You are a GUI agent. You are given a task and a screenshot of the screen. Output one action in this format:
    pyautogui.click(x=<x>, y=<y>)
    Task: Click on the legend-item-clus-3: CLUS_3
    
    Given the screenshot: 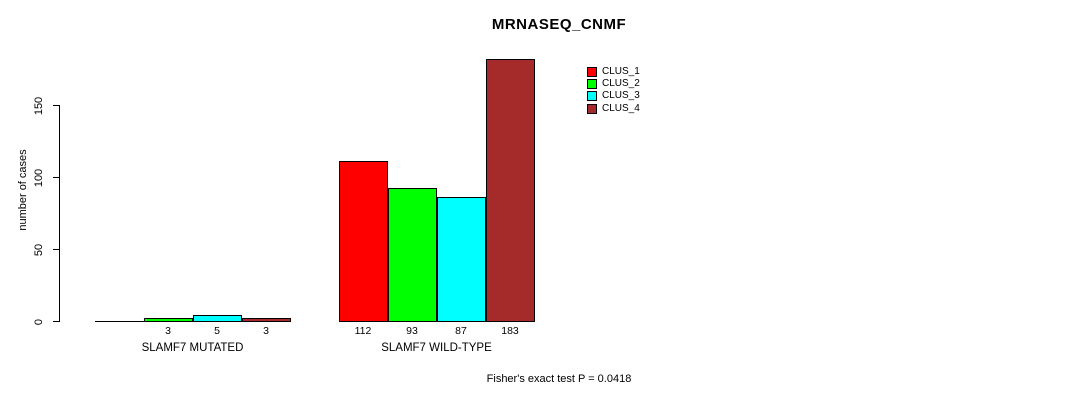 What is the action you would take?
    pyautogui.click(x=613, y=96)
    